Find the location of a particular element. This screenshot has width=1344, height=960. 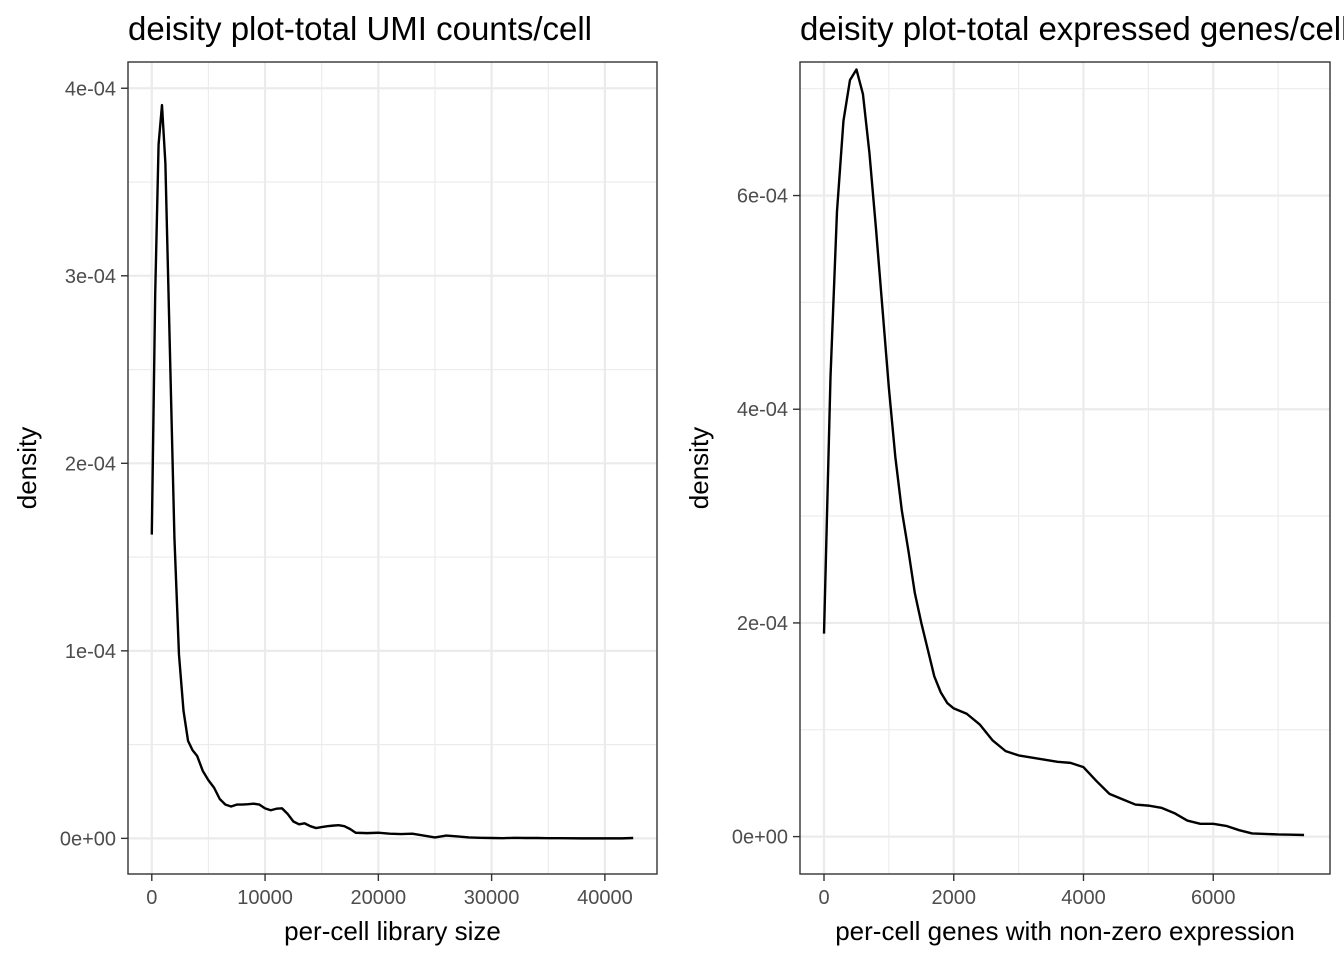

umi-x-tick-label: 40000 is located at coordinates (605, 898).